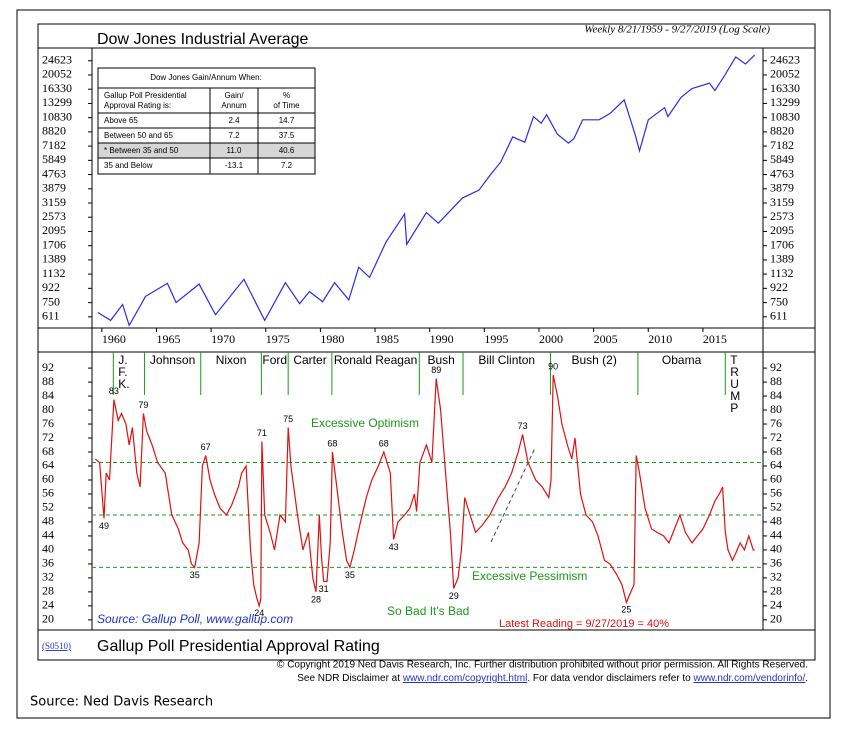  What do you see at coordinates (259, 613) in the screenshot?
I see `value-label: 24` at bounding box center [259, 613].